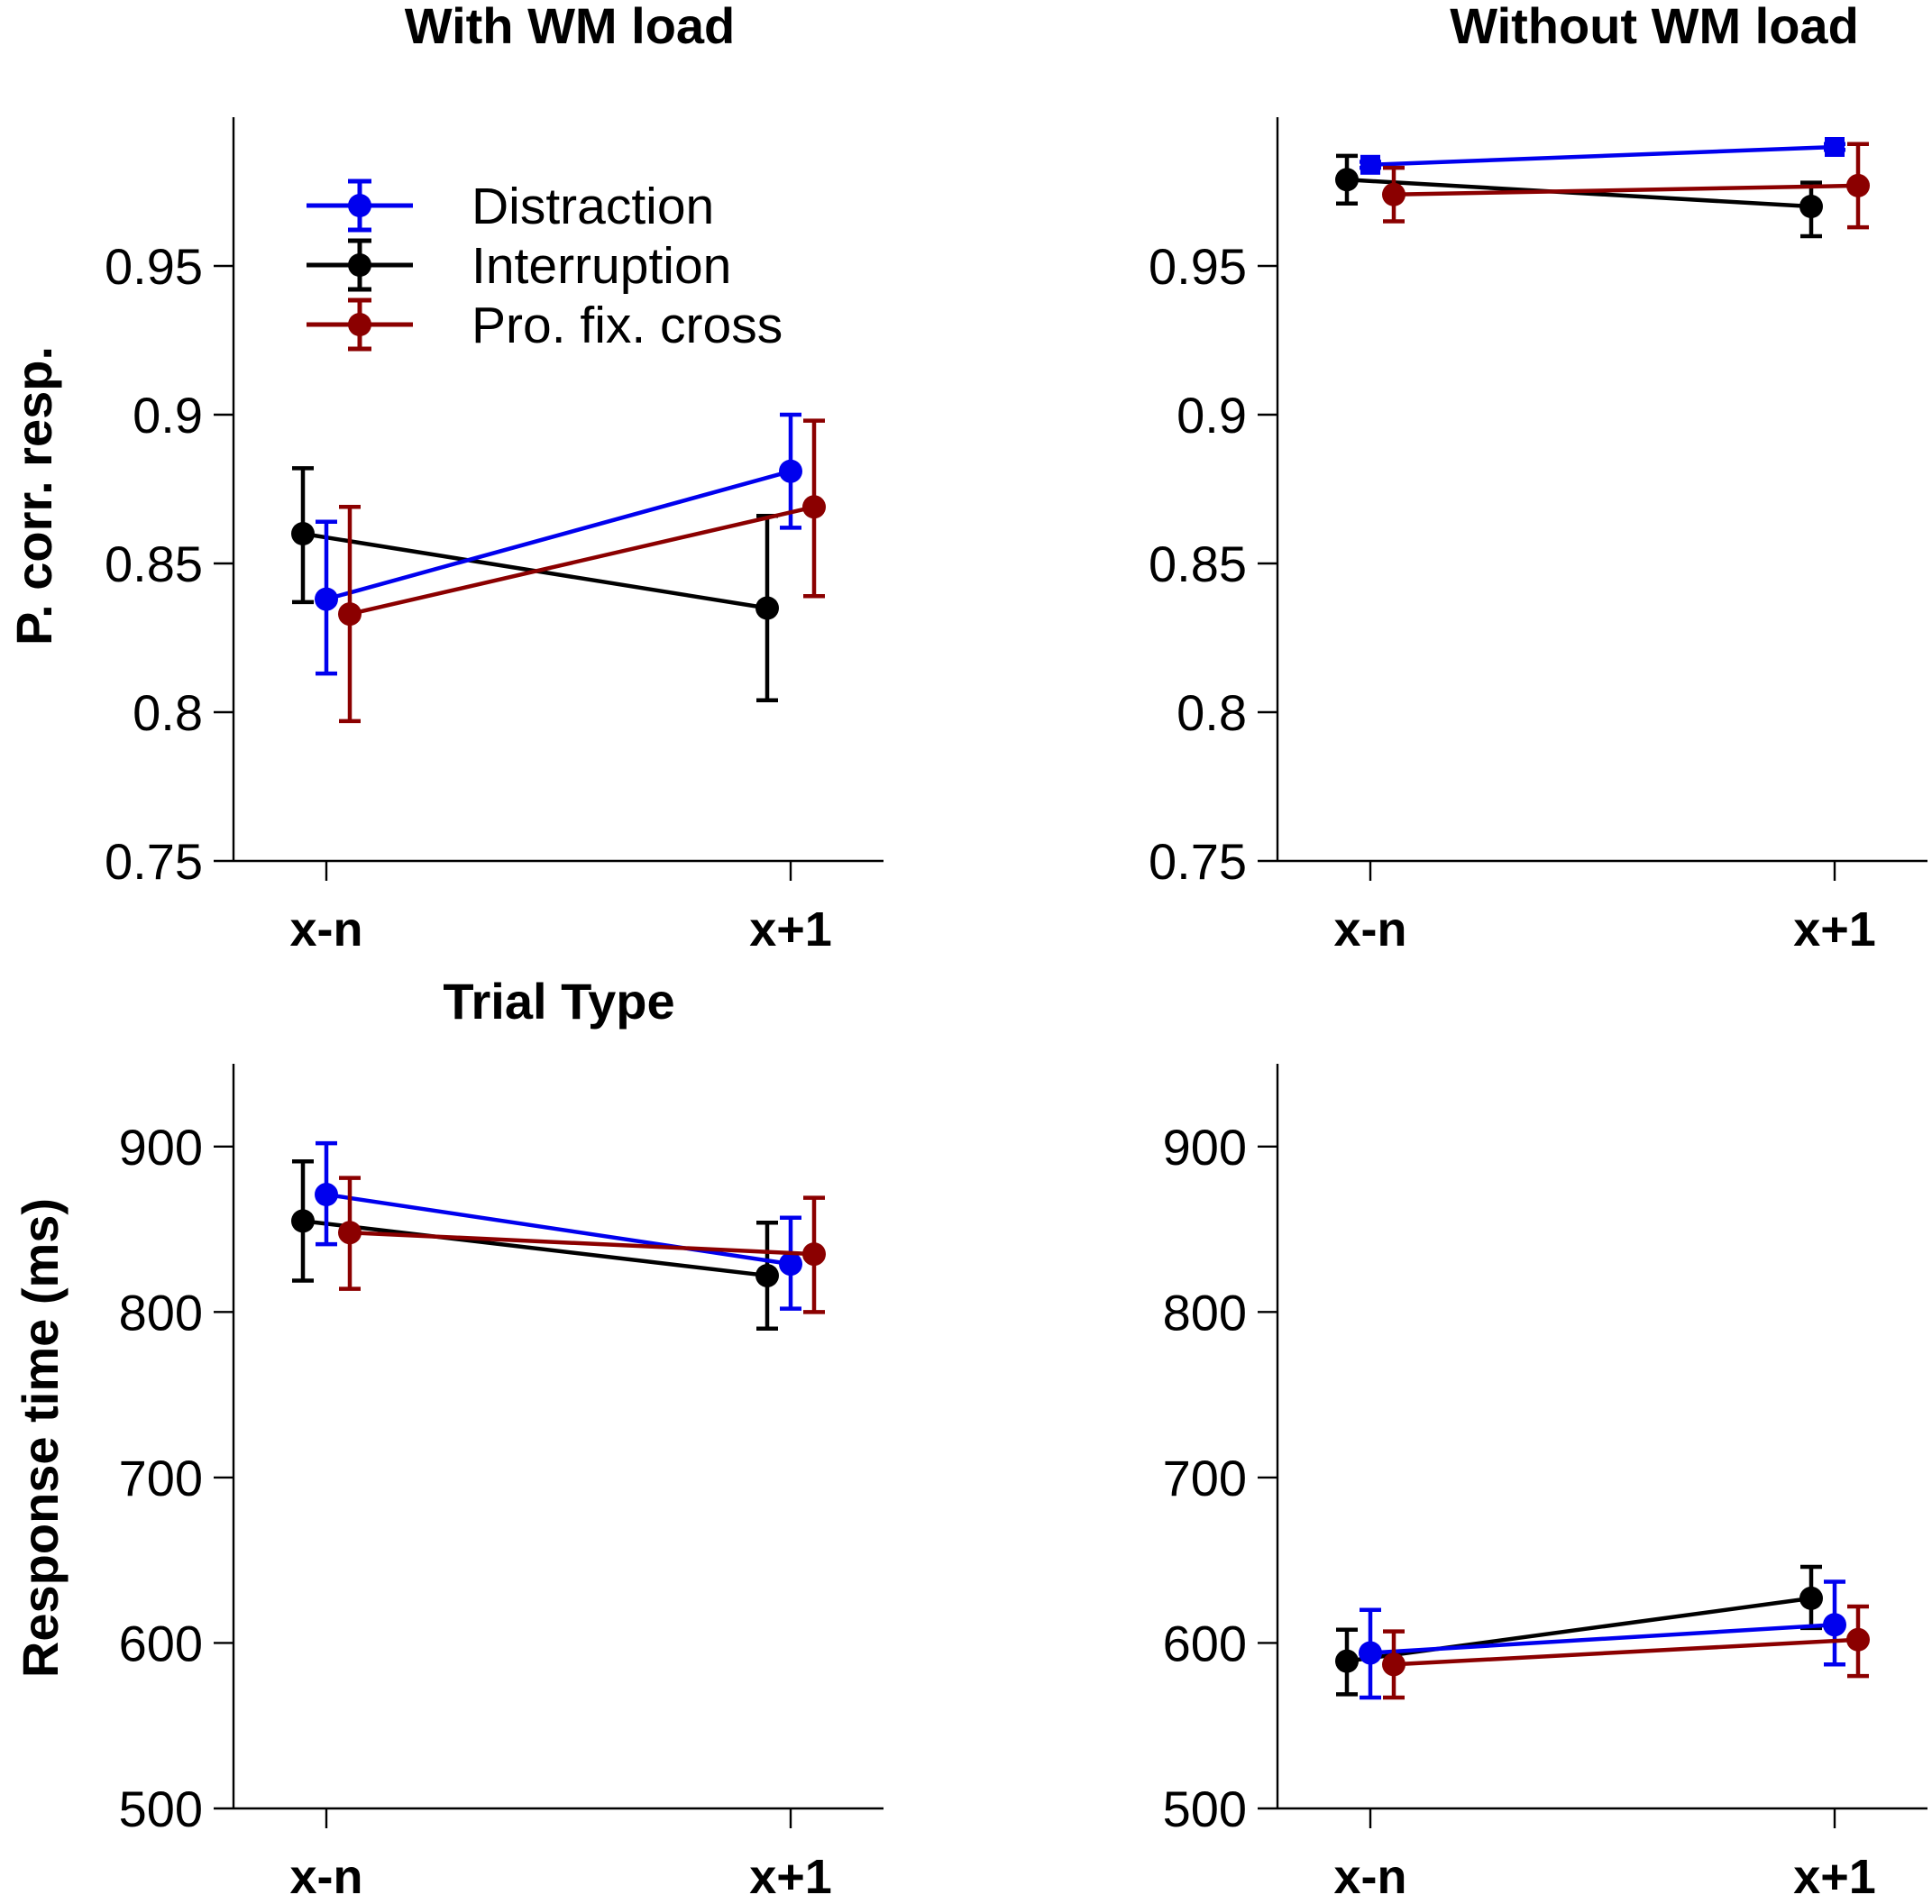  What do you see at coordinates (570, 27) in the screenshot?
I see `panel-title-with-wm-load: With WM load` at bounding box center [570, 27].